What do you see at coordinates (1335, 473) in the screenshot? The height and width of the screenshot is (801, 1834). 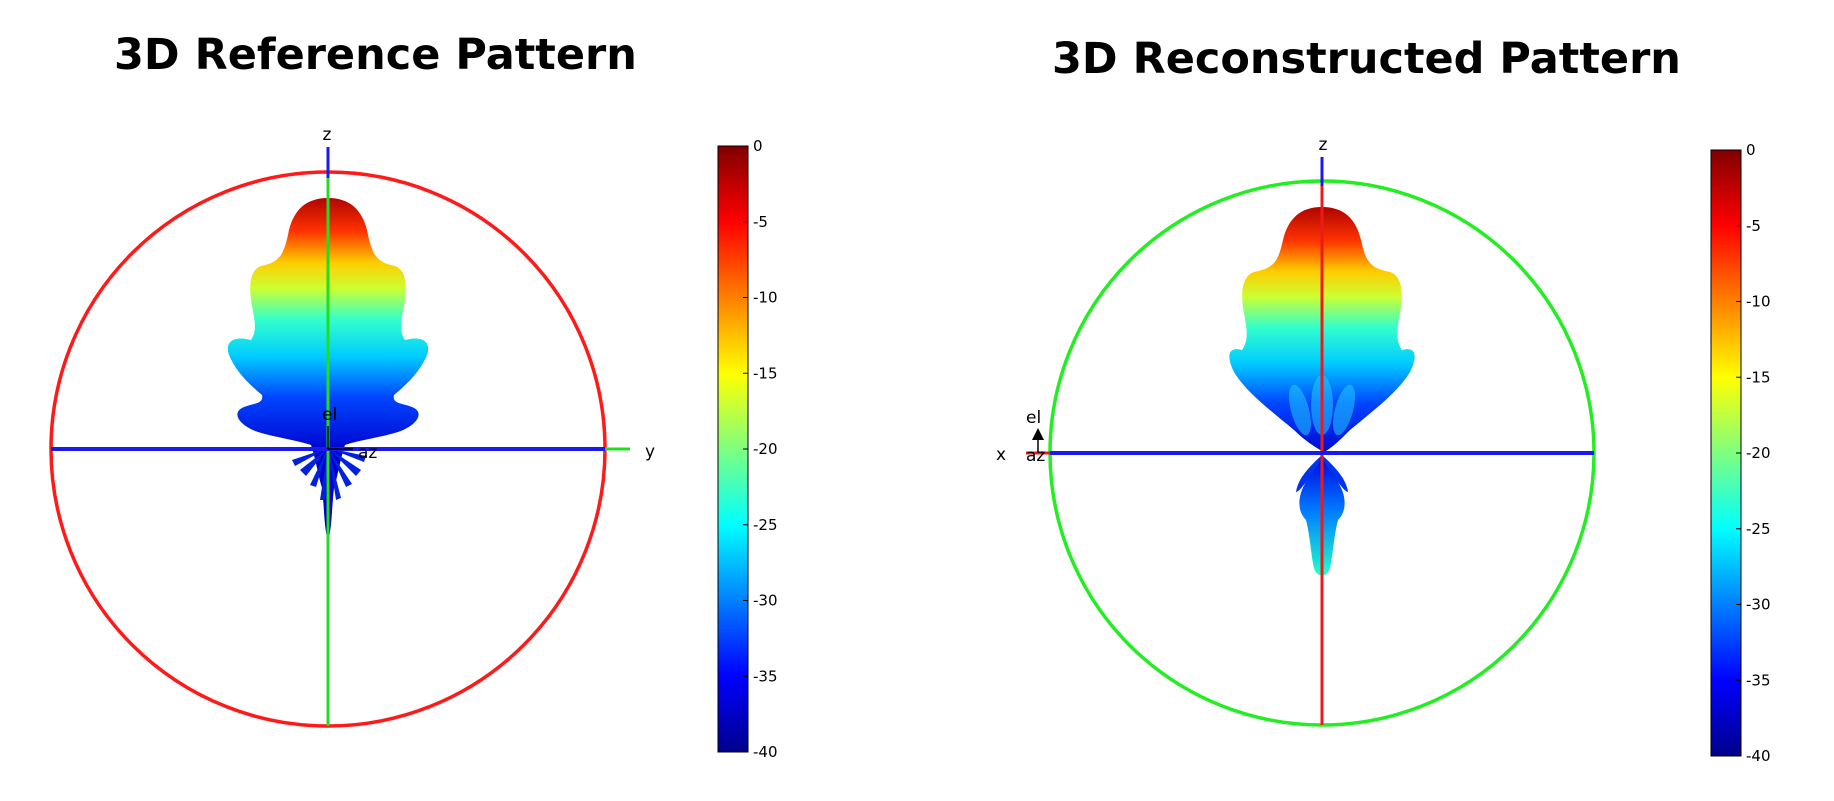 I see `reconstructed-back-sidelobe-right` at bounding box center [1335, 473].